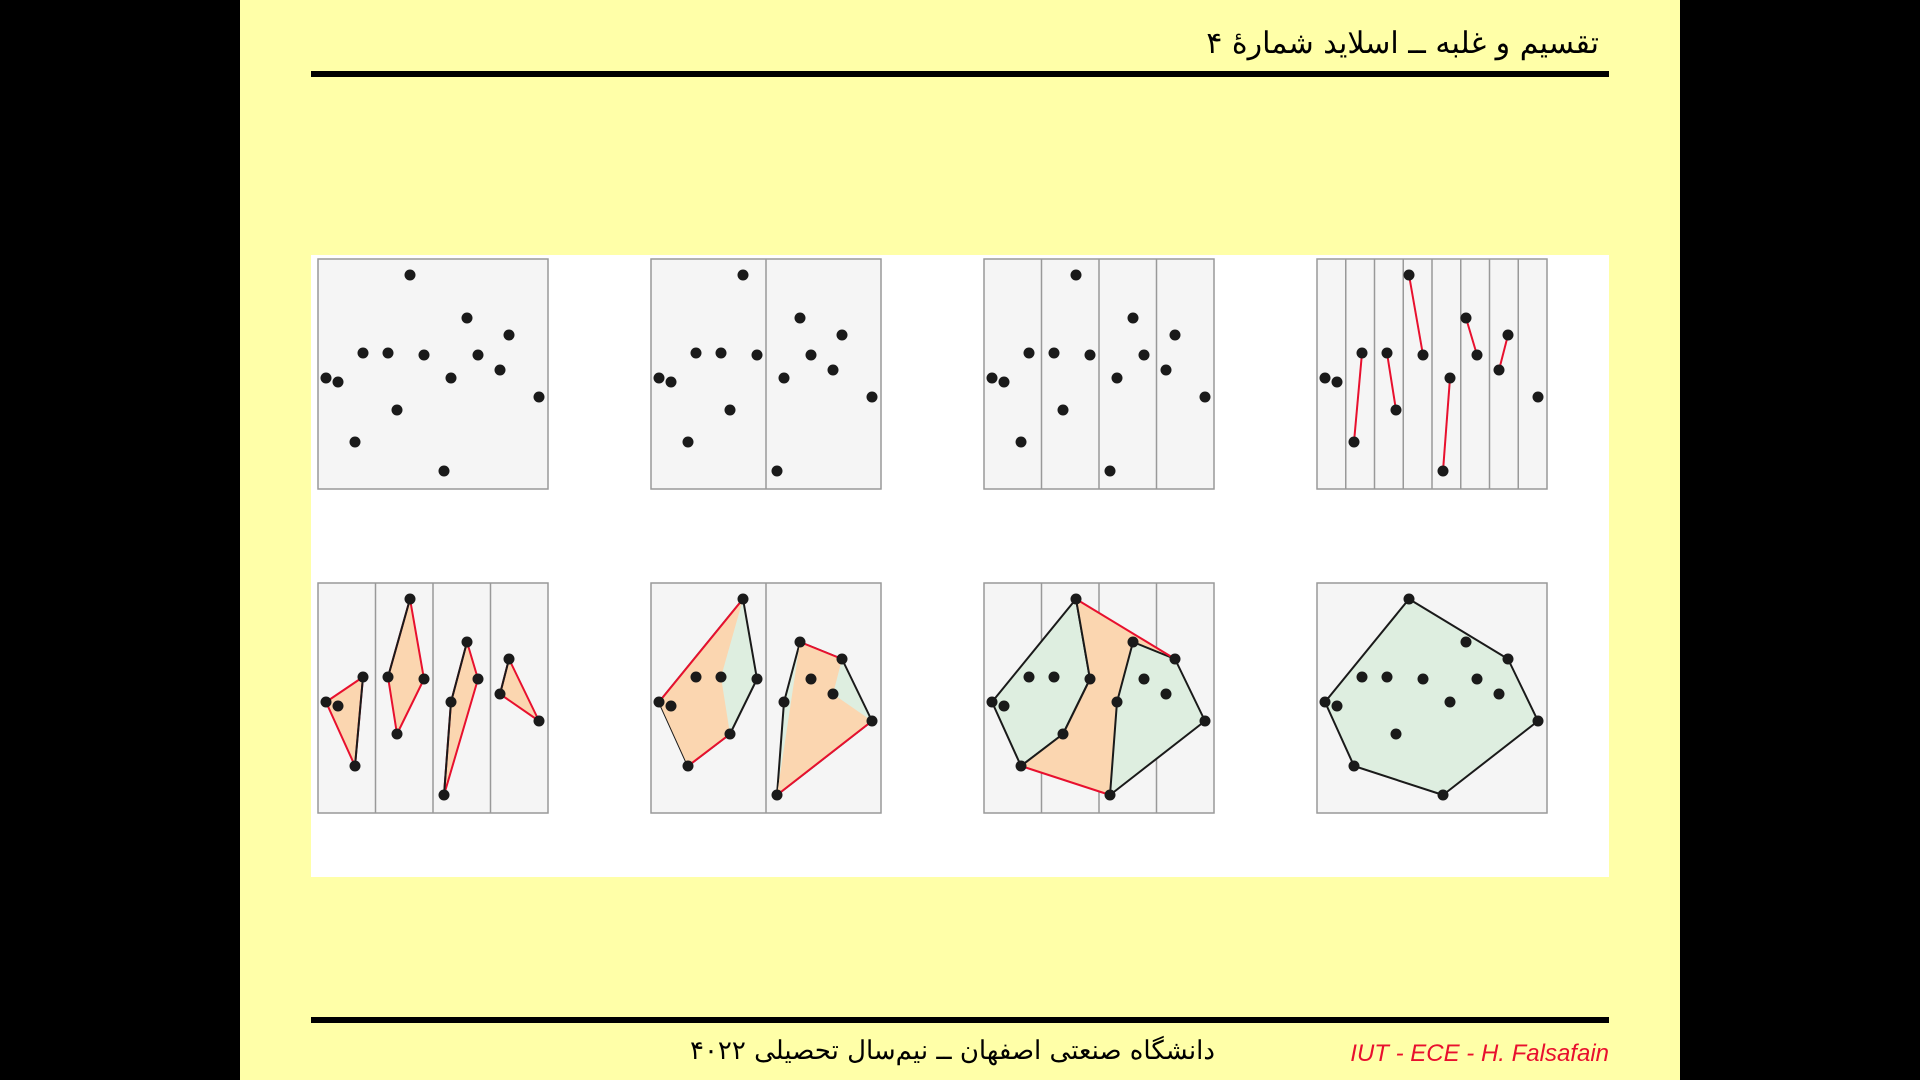 This screenshot has height=1080, width=1920. What do you see at coordinates (960, 74) in the screenshot?
I see `header-divider` at bounding box center [960, 74].